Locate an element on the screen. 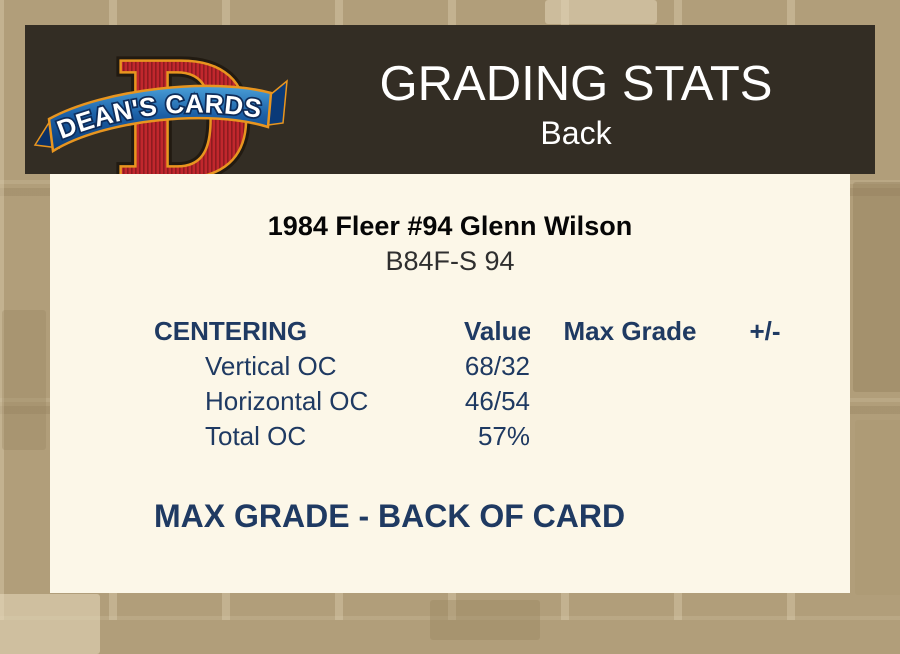 Image resolution: width=900 pixels, height=654 pixels. row-value: 46/54 is located at coordinates (497, 401).